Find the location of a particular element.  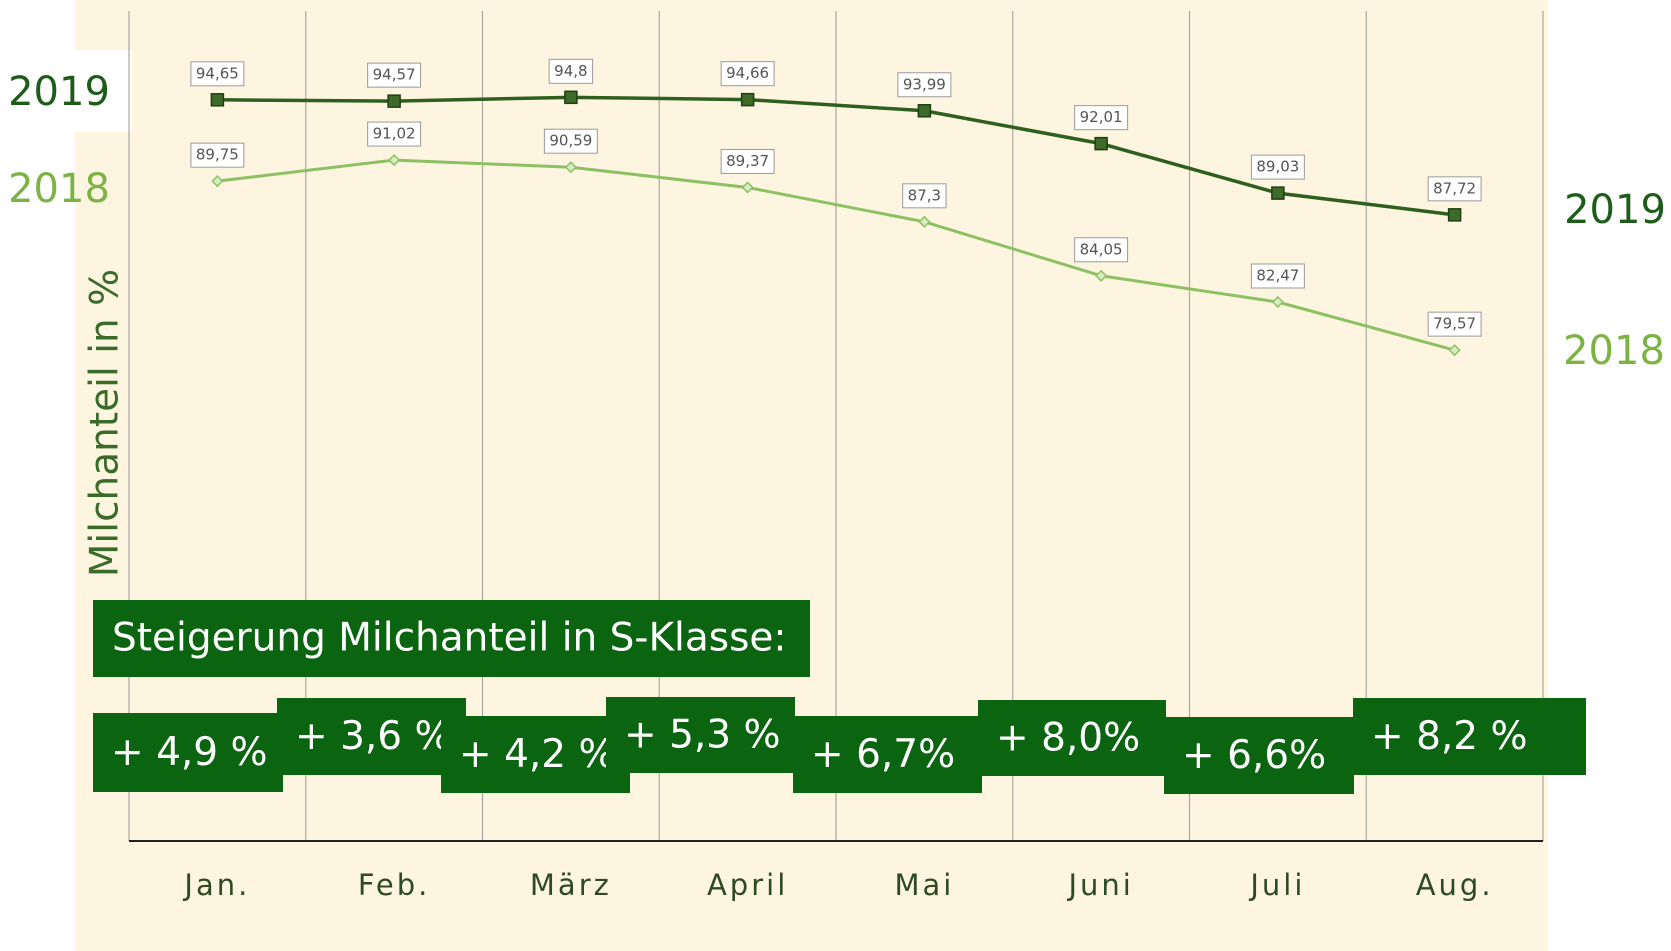

x-tick-label: Mai is located at coordinates (924, 885).